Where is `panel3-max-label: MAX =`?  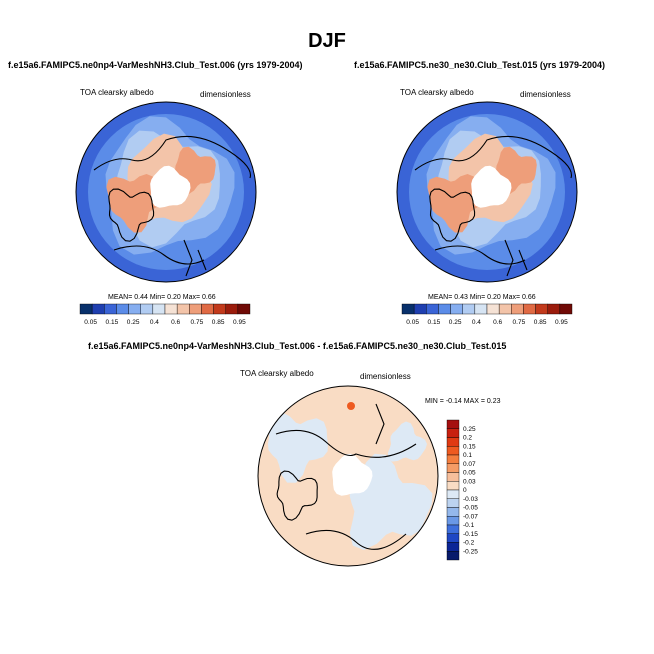 panel3-max-label: MAX = is located at coordinates (474, 401).